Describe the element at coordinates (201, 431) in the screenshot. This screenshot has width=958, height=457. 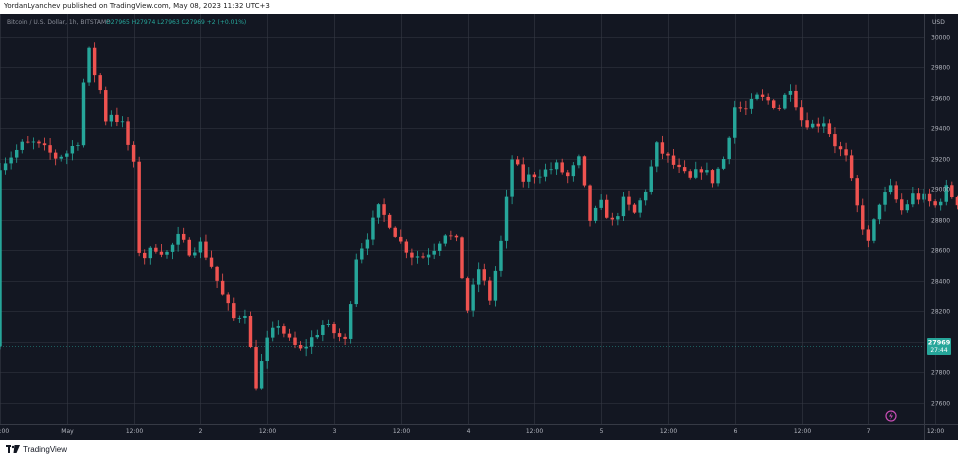
I see `x-tick-label: 2` at that location.